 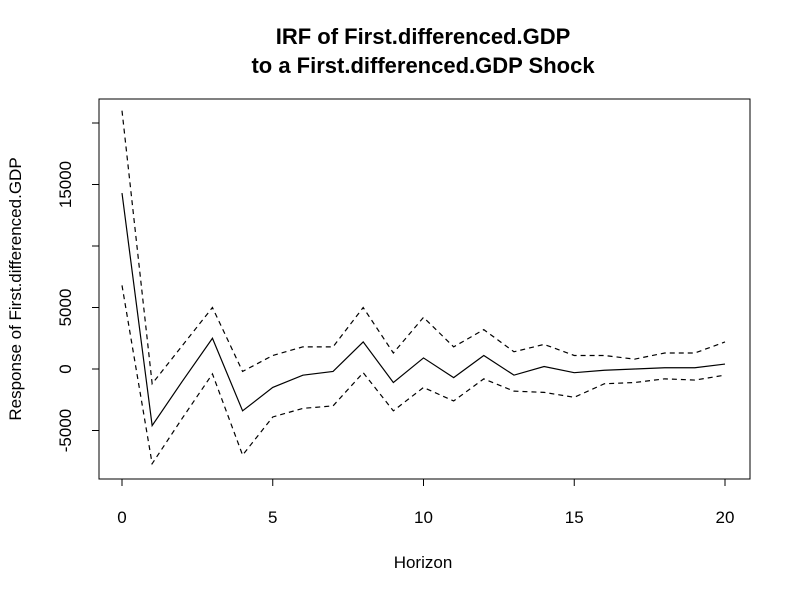 I want to click on x-tick-label: 0, so click(x=121, y=517).